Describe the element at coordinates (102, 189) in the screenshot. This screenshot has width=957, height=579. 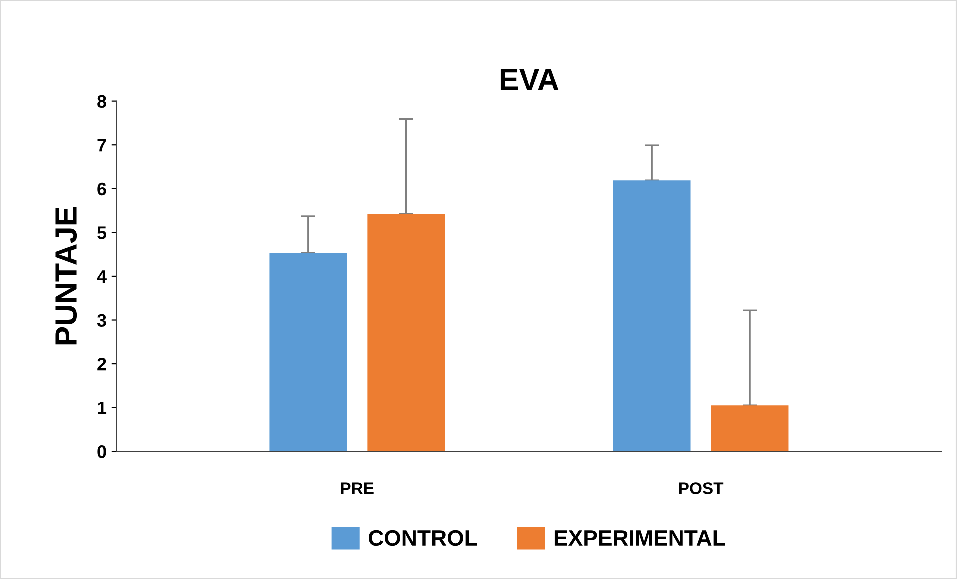
I see `y-tick-label: 6` at that location.